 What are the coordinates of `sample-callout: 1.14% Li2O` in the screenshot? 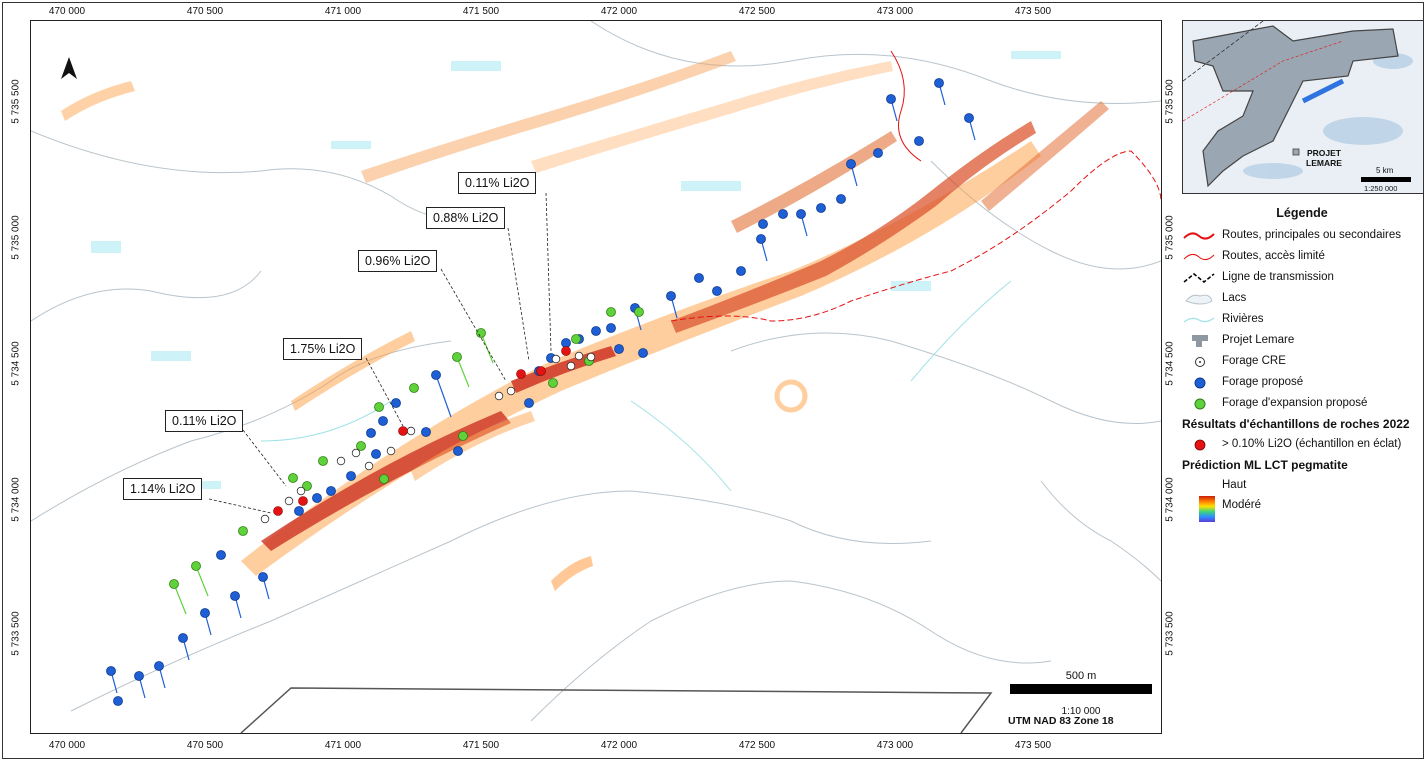 It's located at (163, 489).